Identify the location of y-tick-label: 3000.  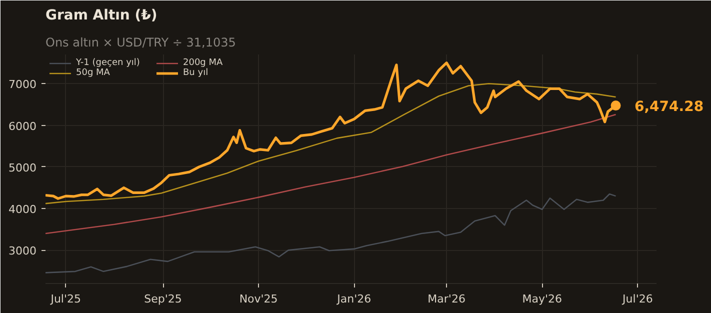
(22, 251).